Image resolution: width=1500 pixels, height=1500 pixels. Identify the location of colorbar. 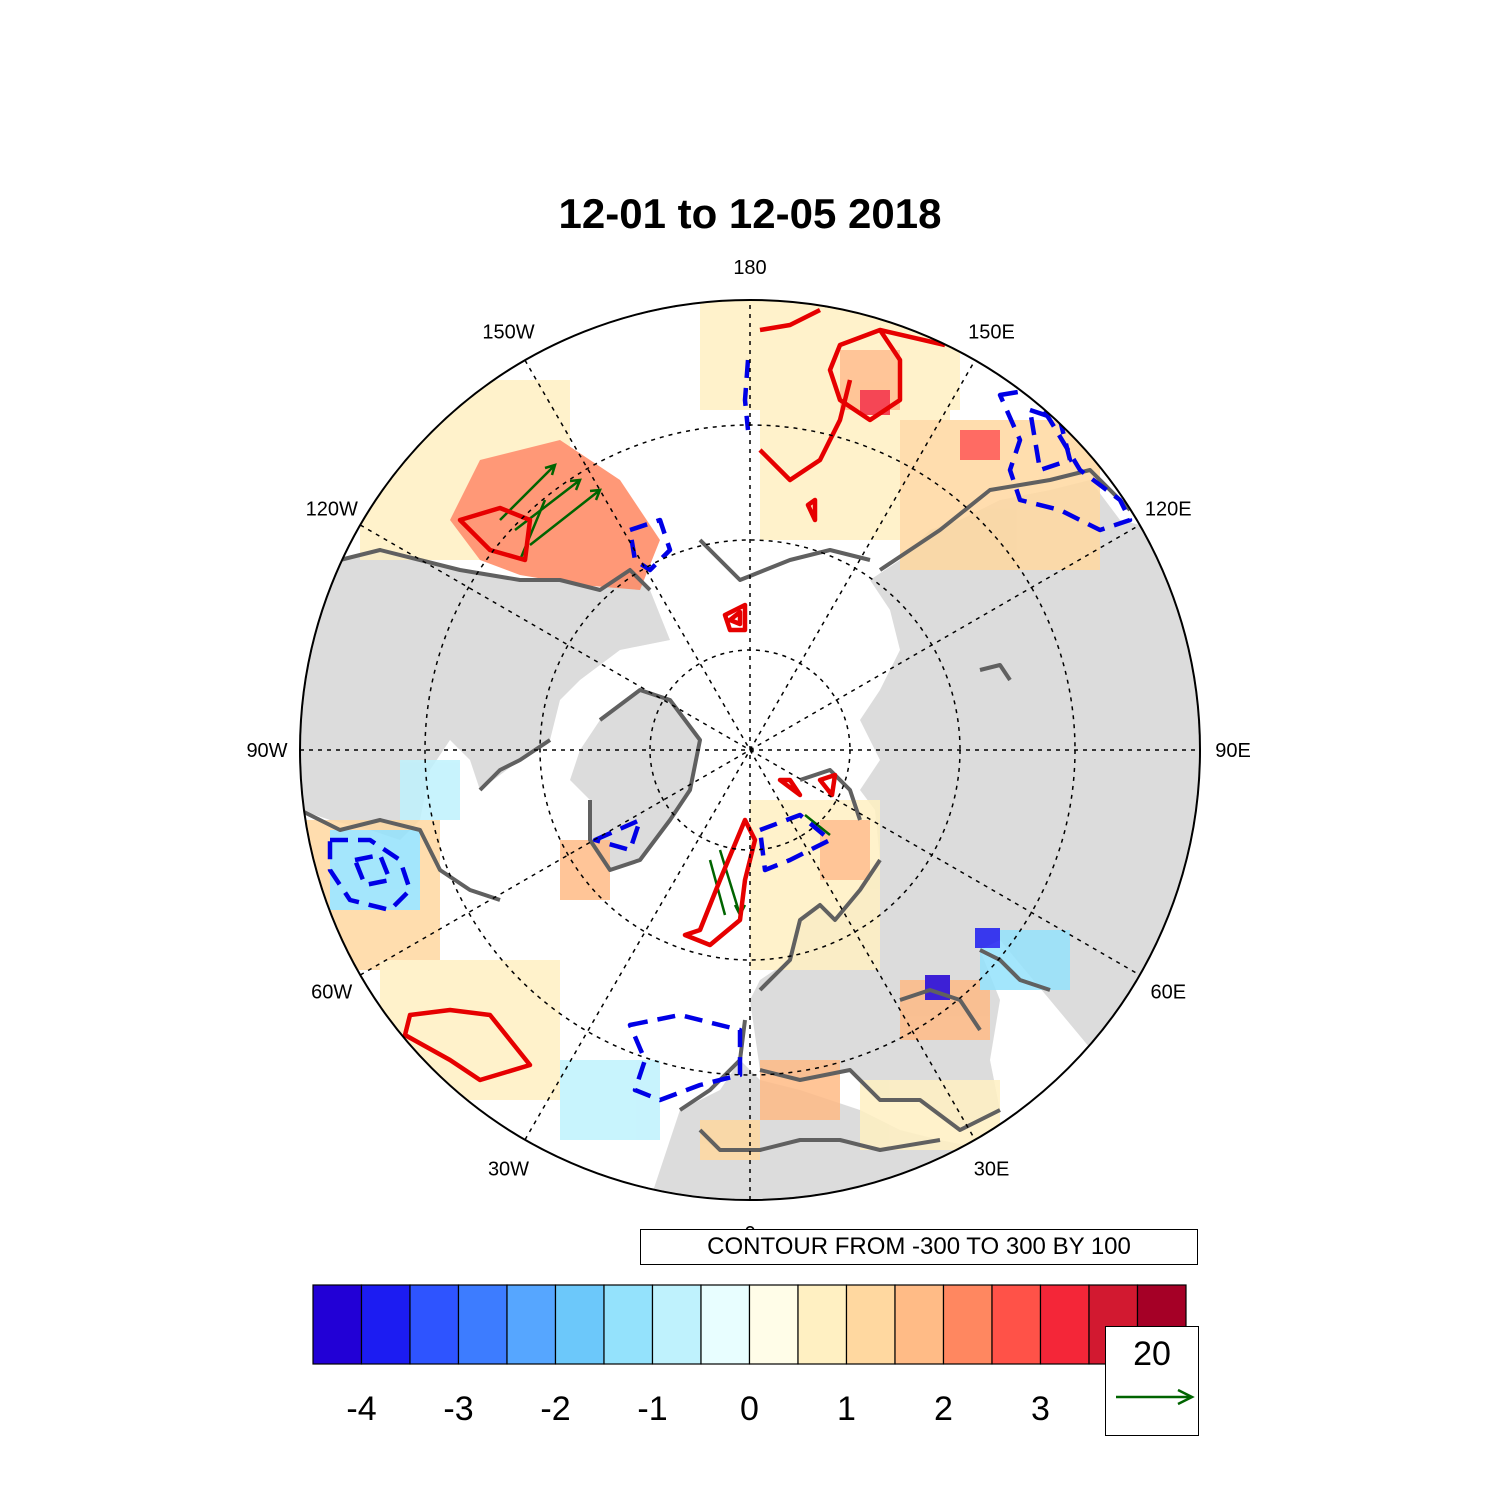
(749, 1324).